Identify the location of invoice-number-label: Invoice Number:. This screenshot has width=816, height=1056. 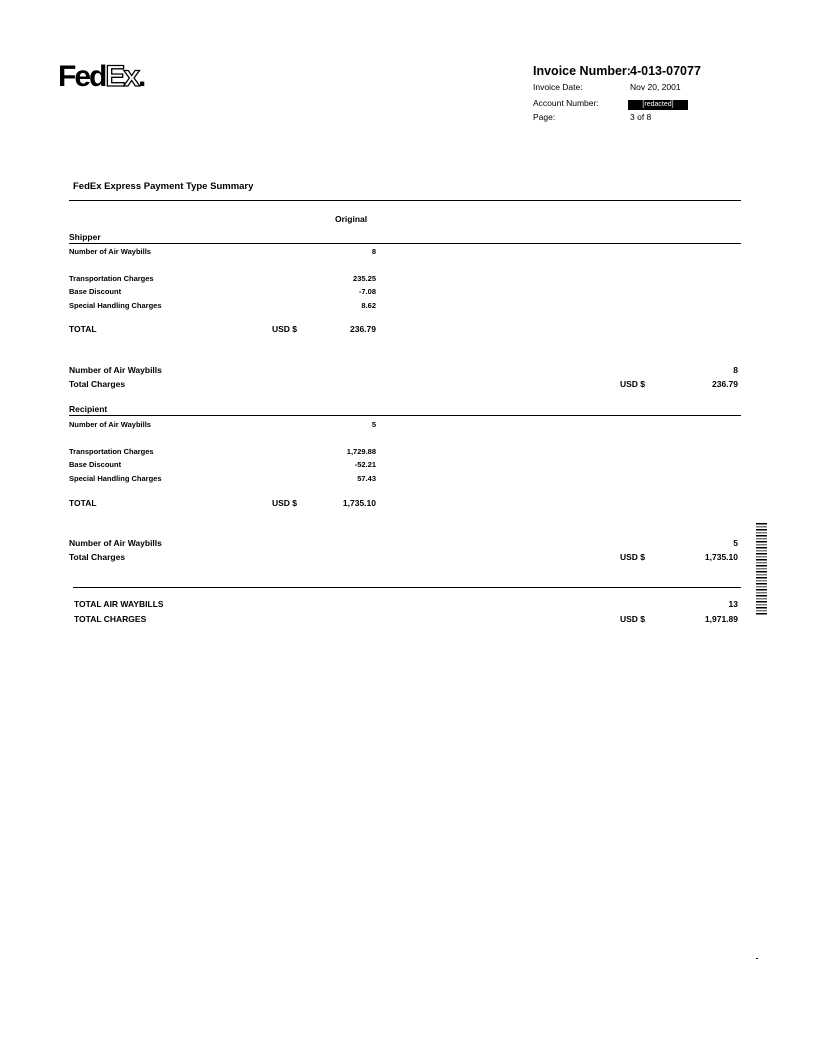
(582, 71).